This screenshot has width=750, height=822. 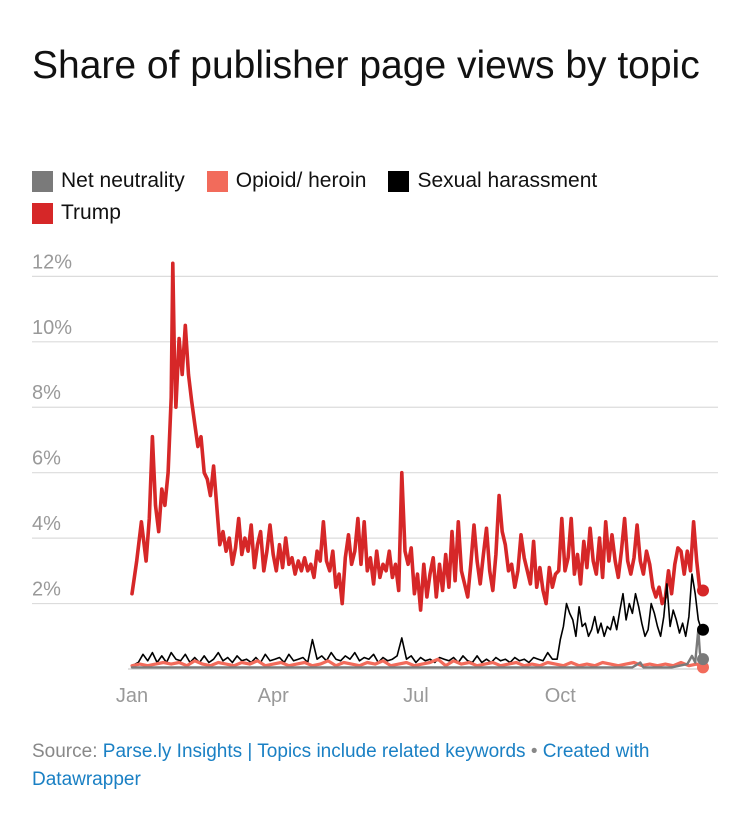 What do you see at coordinates (217, 181) in the screenshot?
I see `legend-swatch-opioid-heroin` at bounding box center [217, 181].